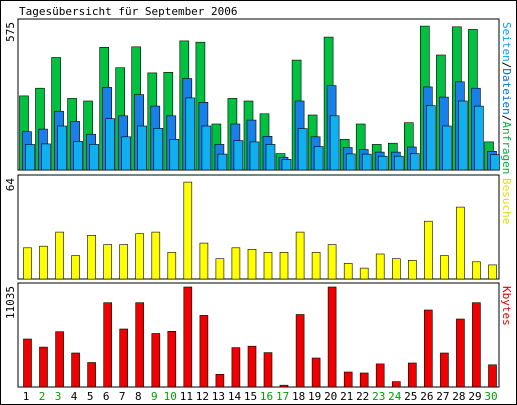 This screenshot has width=517, height=405. Describe the element at coordinates (506, 147) in the screenshot. I see `legend-label-part: Anfragen` at that location.